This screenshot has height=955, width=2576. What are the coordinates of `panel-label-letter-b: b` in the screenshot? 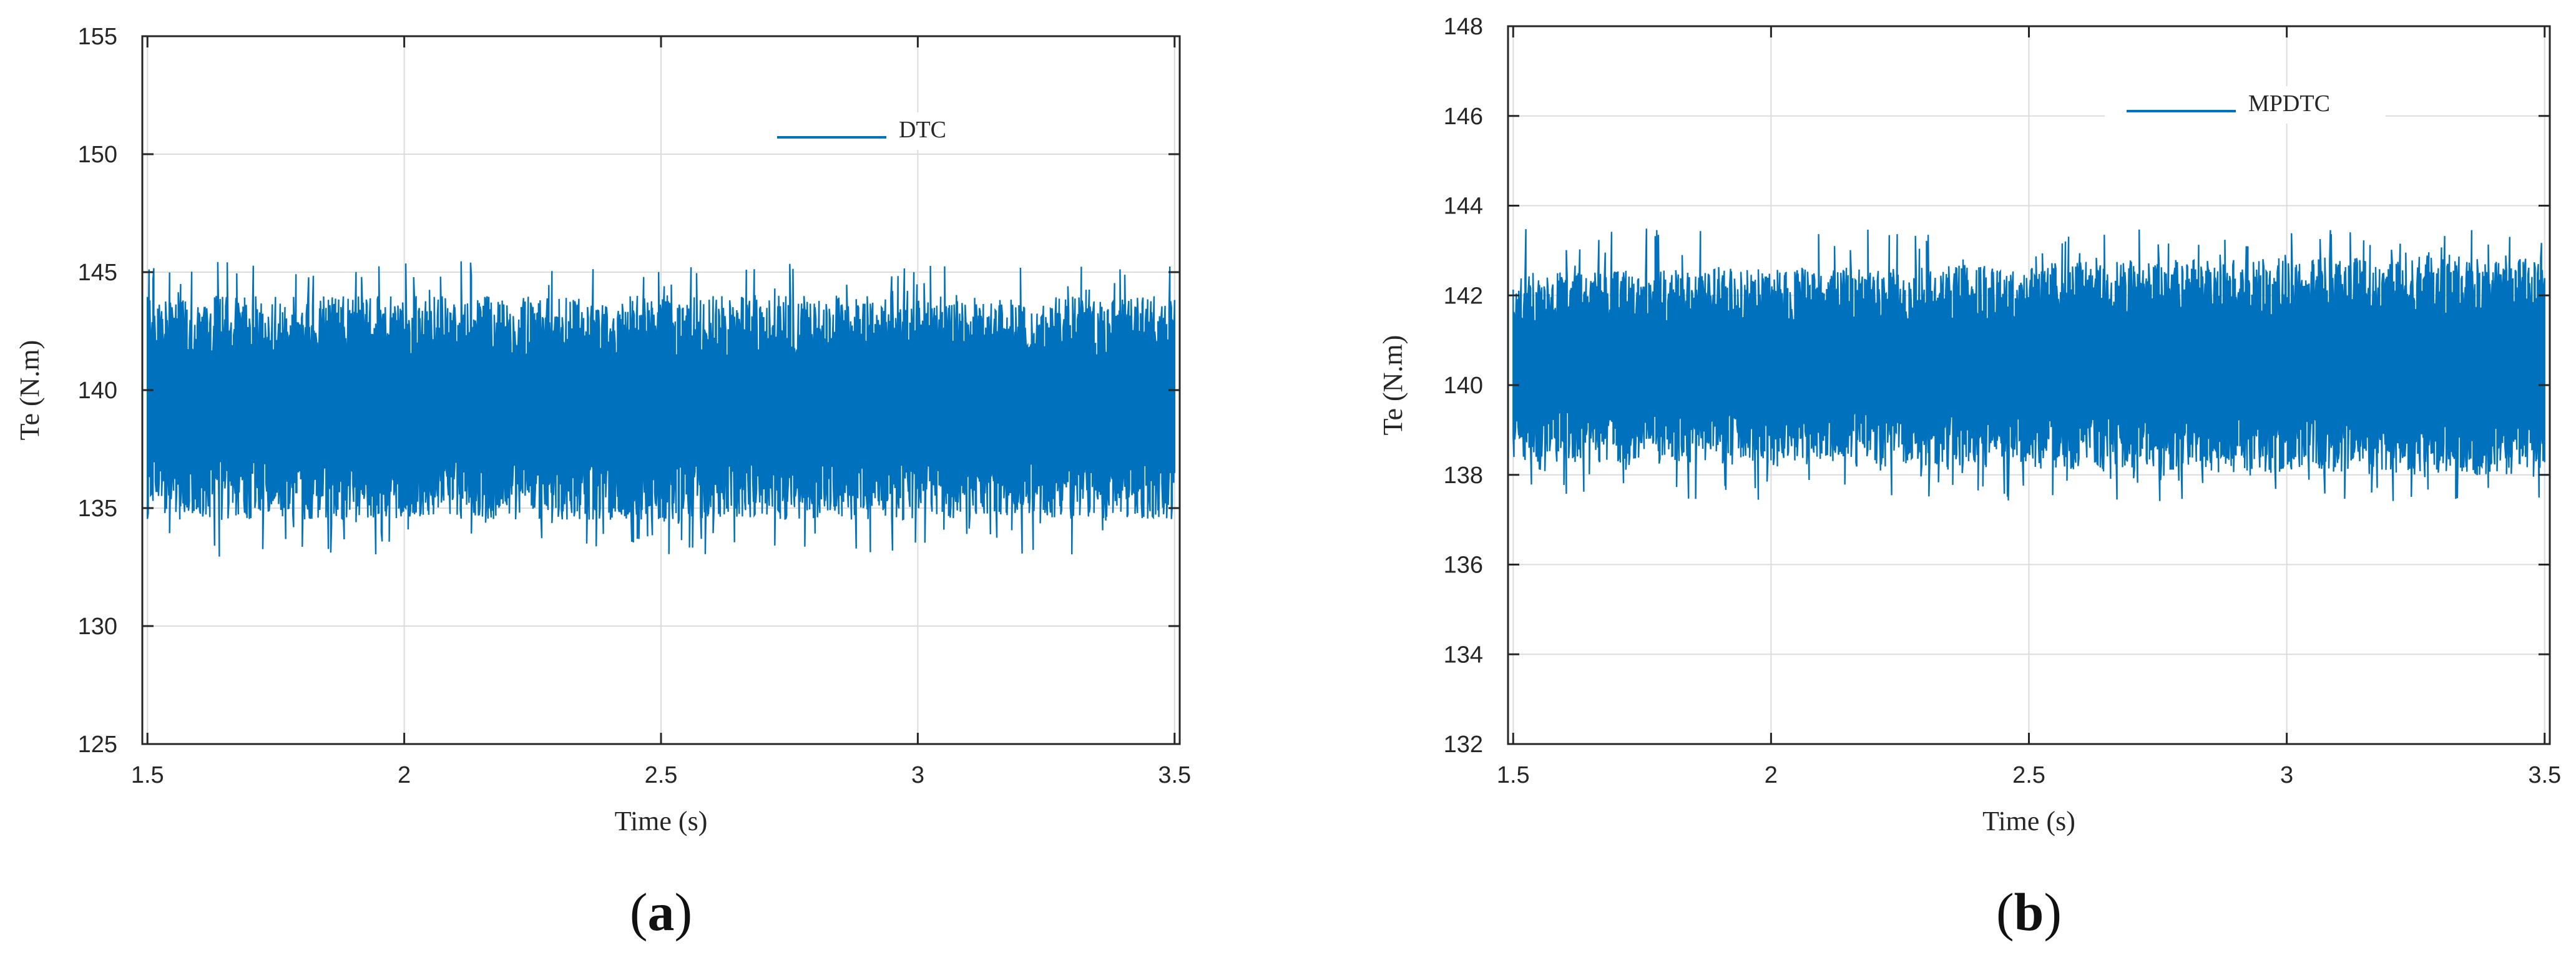 It's located at (2029, 912).